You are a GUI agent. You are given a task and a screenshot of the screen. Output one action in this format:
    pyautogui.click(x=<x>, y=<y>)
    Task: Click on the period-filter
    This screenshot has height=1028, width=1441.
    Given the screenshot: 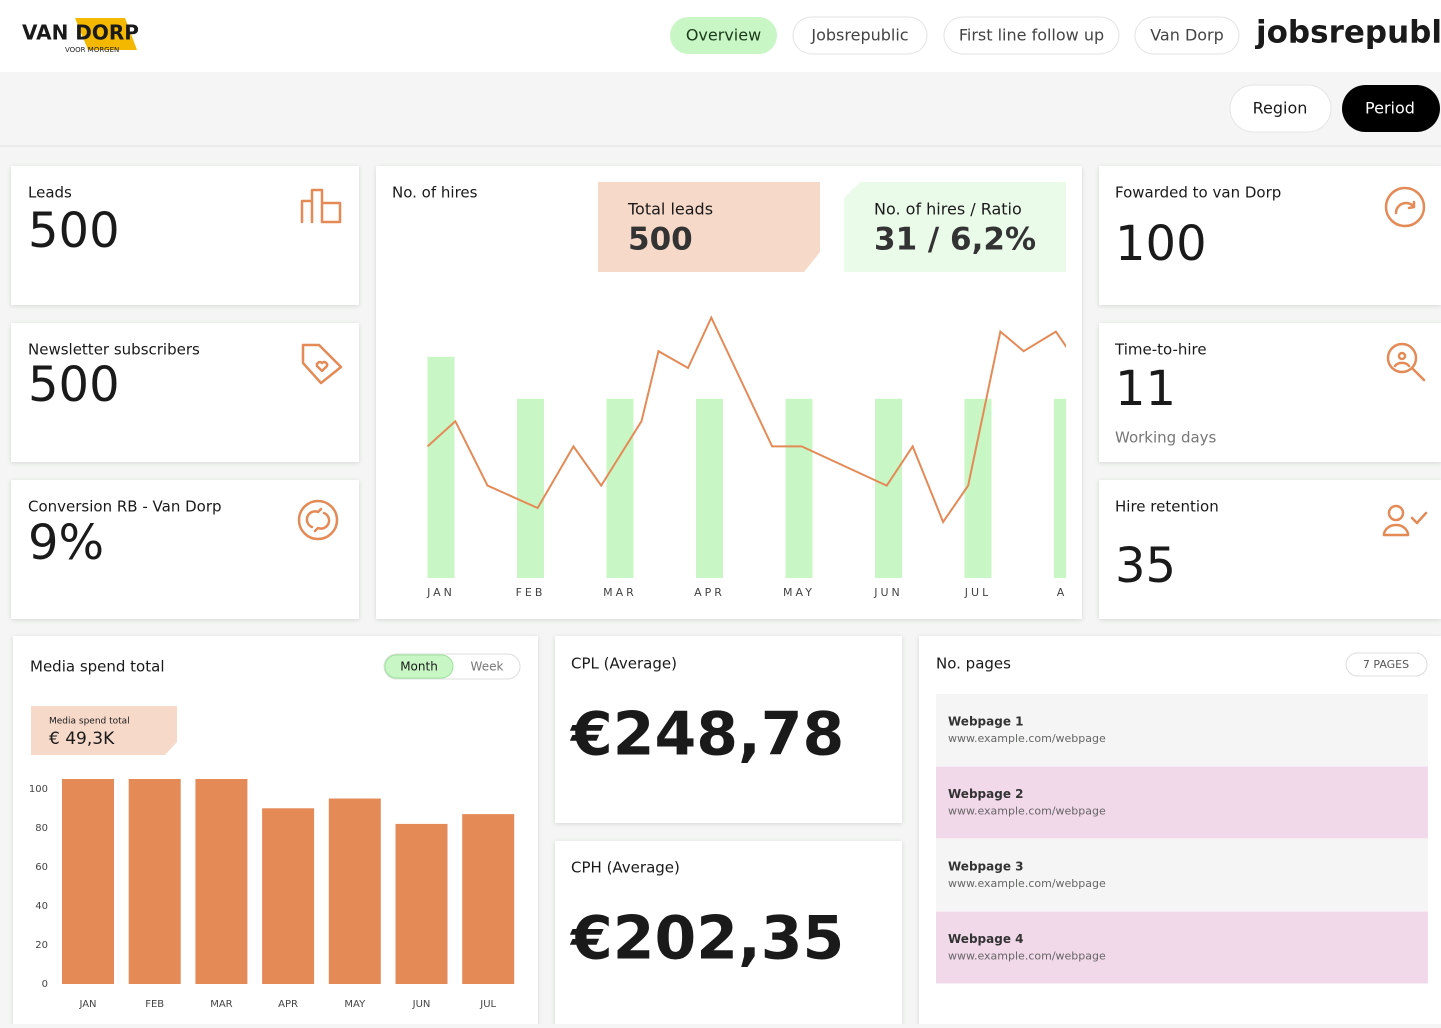 What is the action you would take?
    pyautogui.click(x=1391, y=108)
    